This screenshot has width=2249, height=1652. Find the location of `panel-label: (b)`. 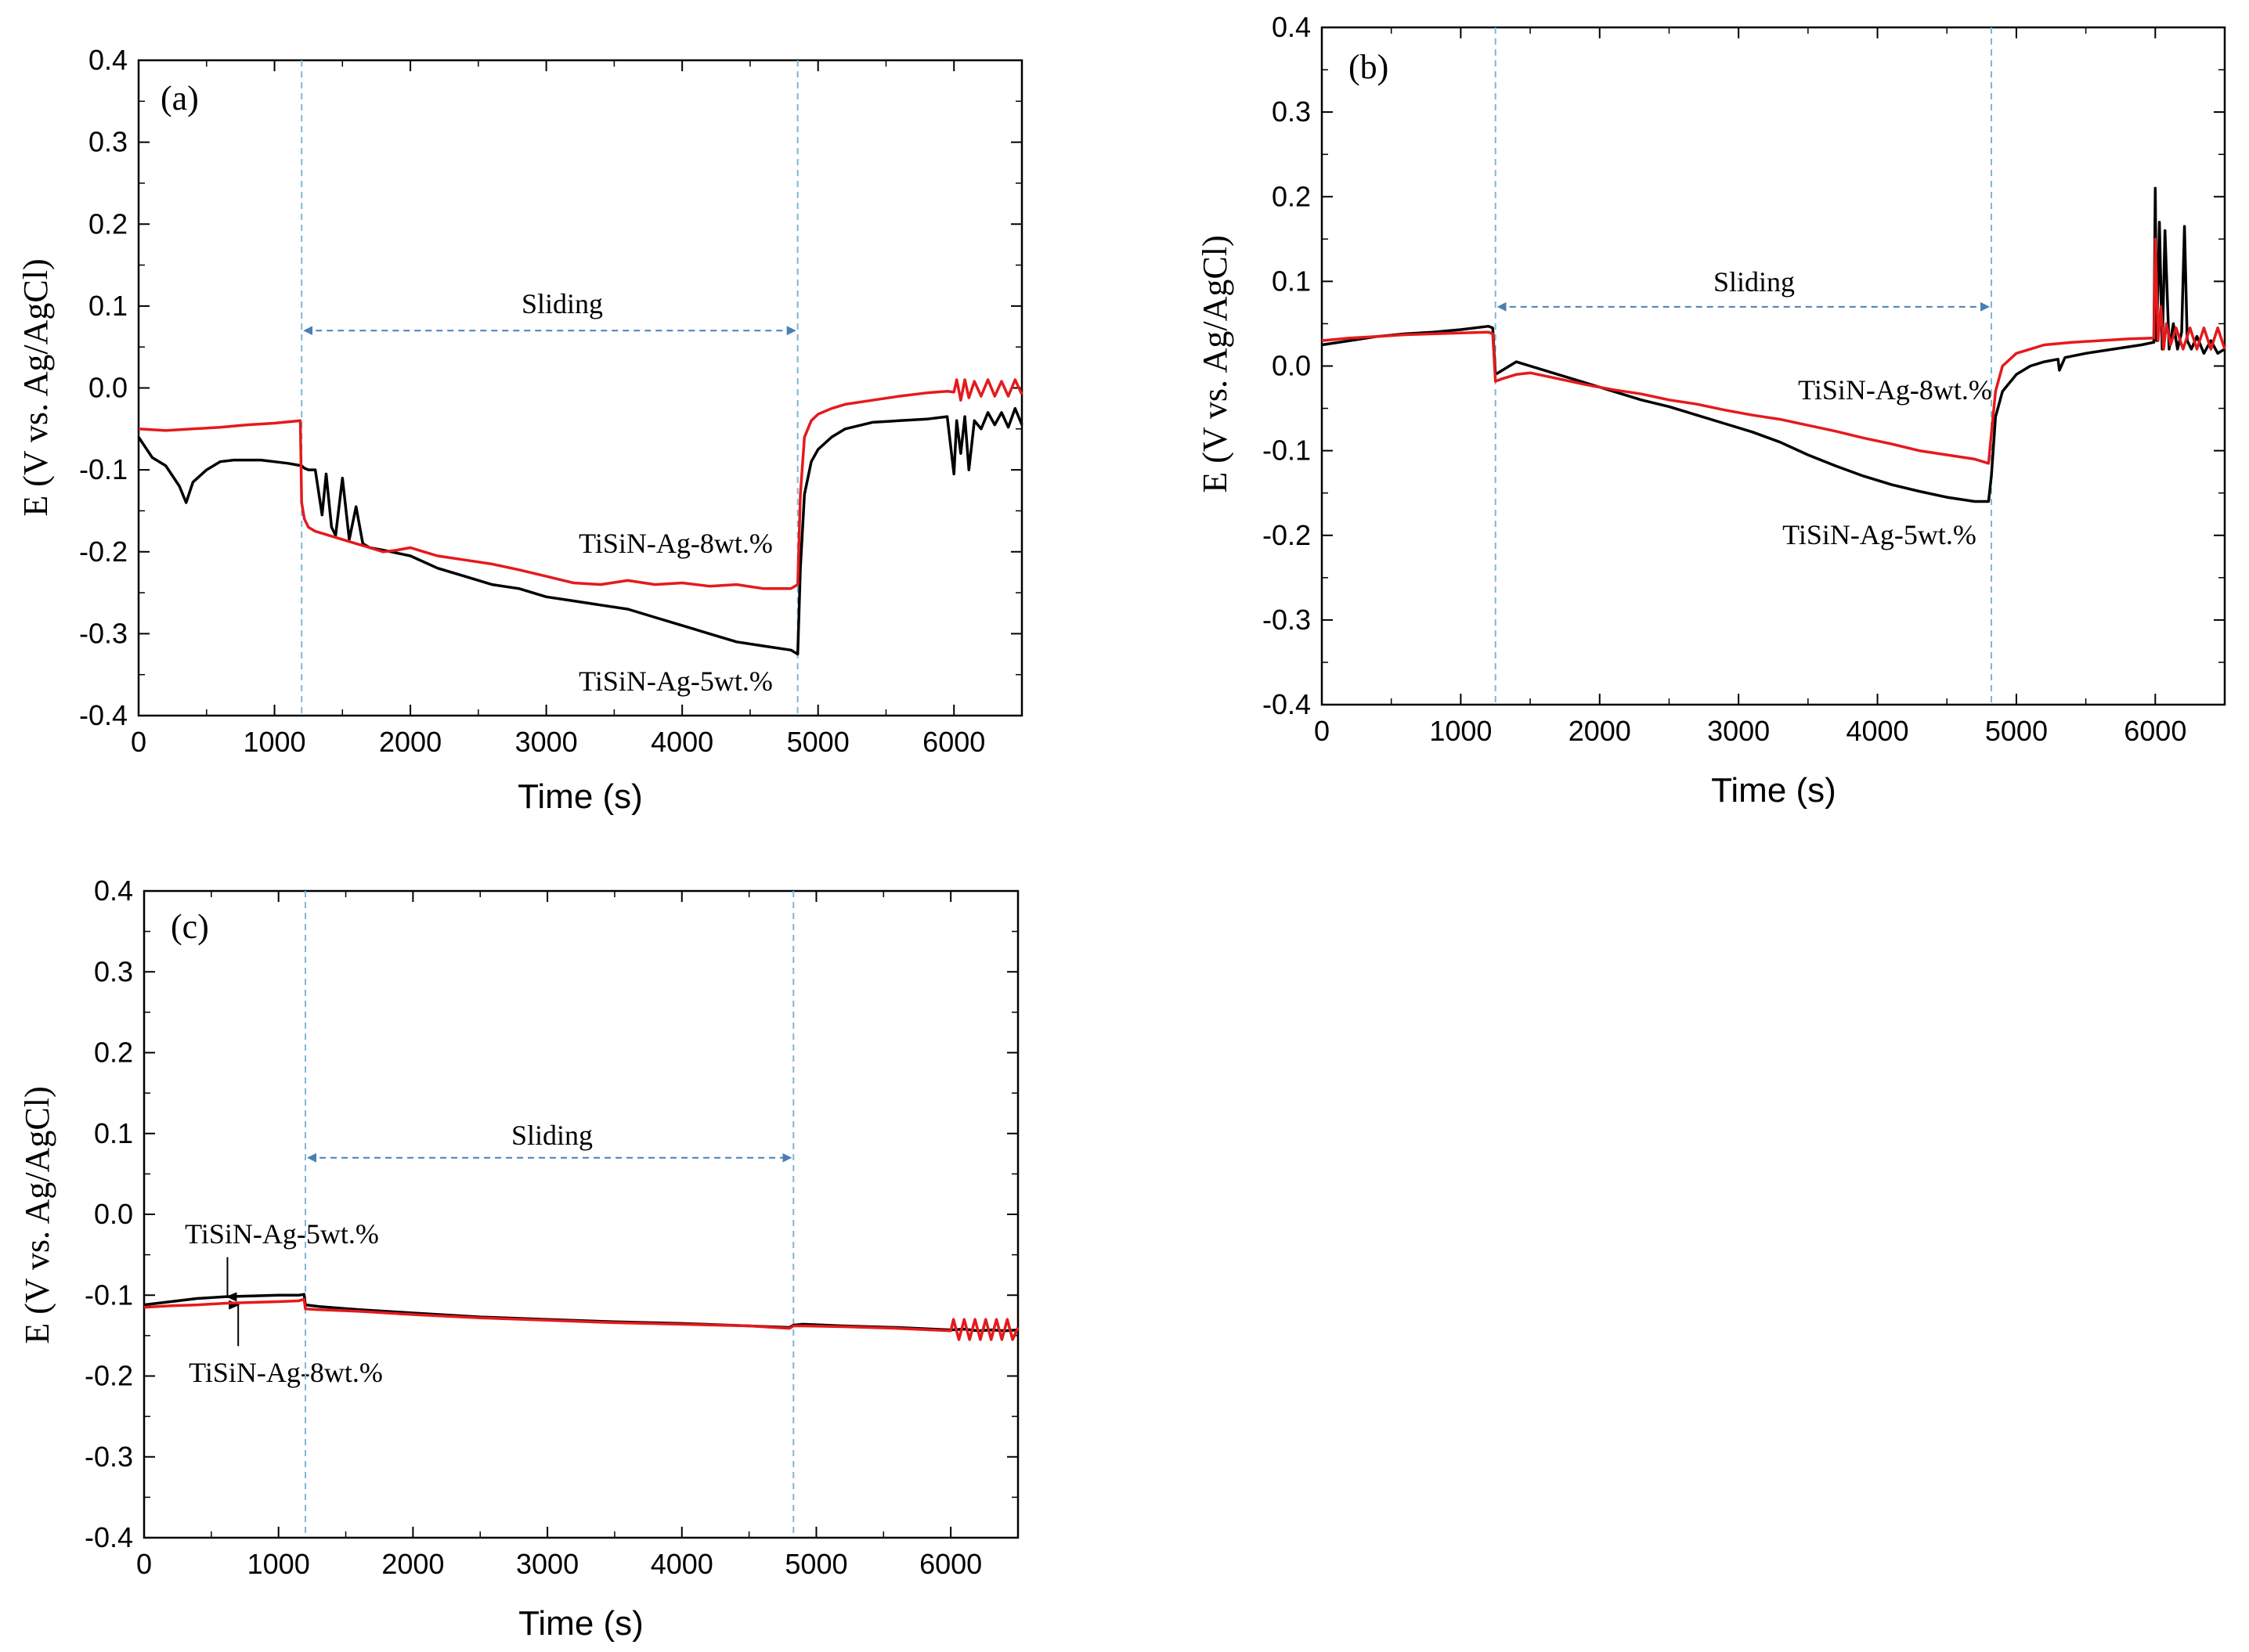

panel-label: (b) is located at coordinates (1368, 67).